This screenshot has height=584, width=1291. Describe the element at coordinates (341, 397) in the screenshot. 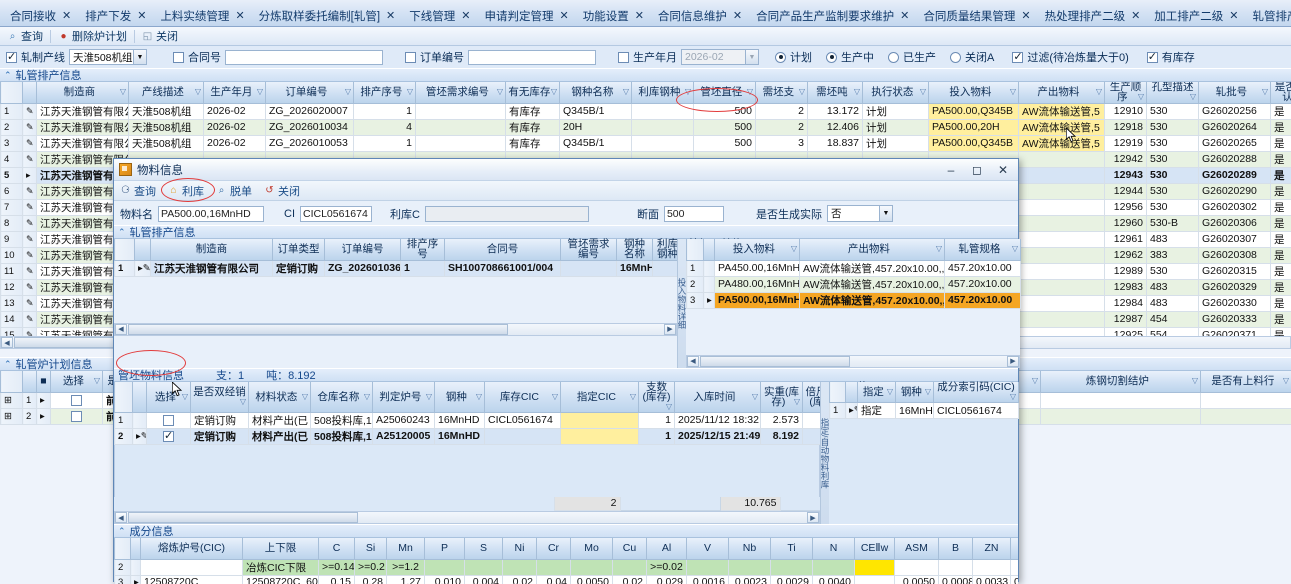

I see `column-header: 仓库名称 ▽` at that location.